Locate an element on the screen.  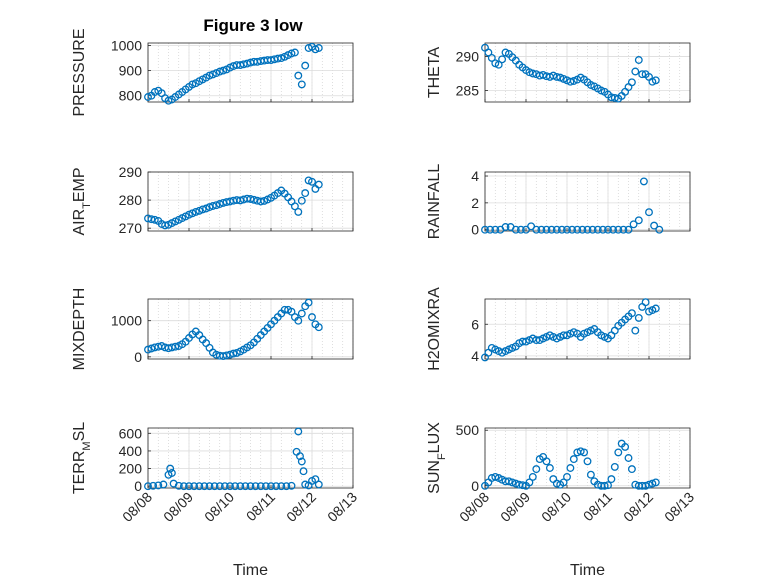
subplot-rainfall: 0 2 4 RAINFALL is located at coordinates (558, 201).